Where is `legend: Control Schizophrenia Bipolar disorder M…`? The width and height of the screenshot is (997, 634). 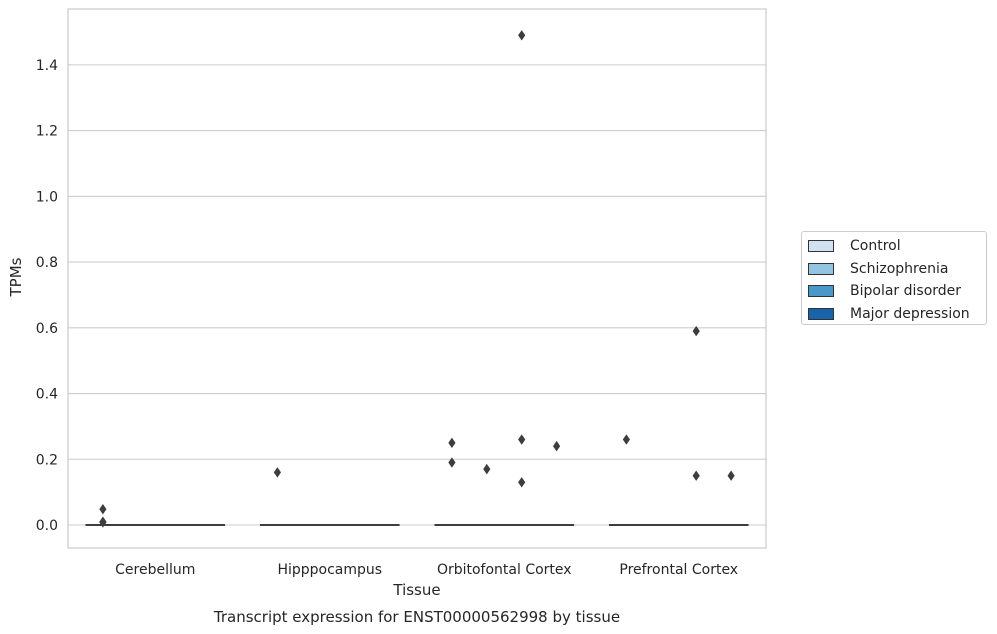
legend: Control Schizophrenia Bipolar disorder M… is located at coordinates (894, 278).